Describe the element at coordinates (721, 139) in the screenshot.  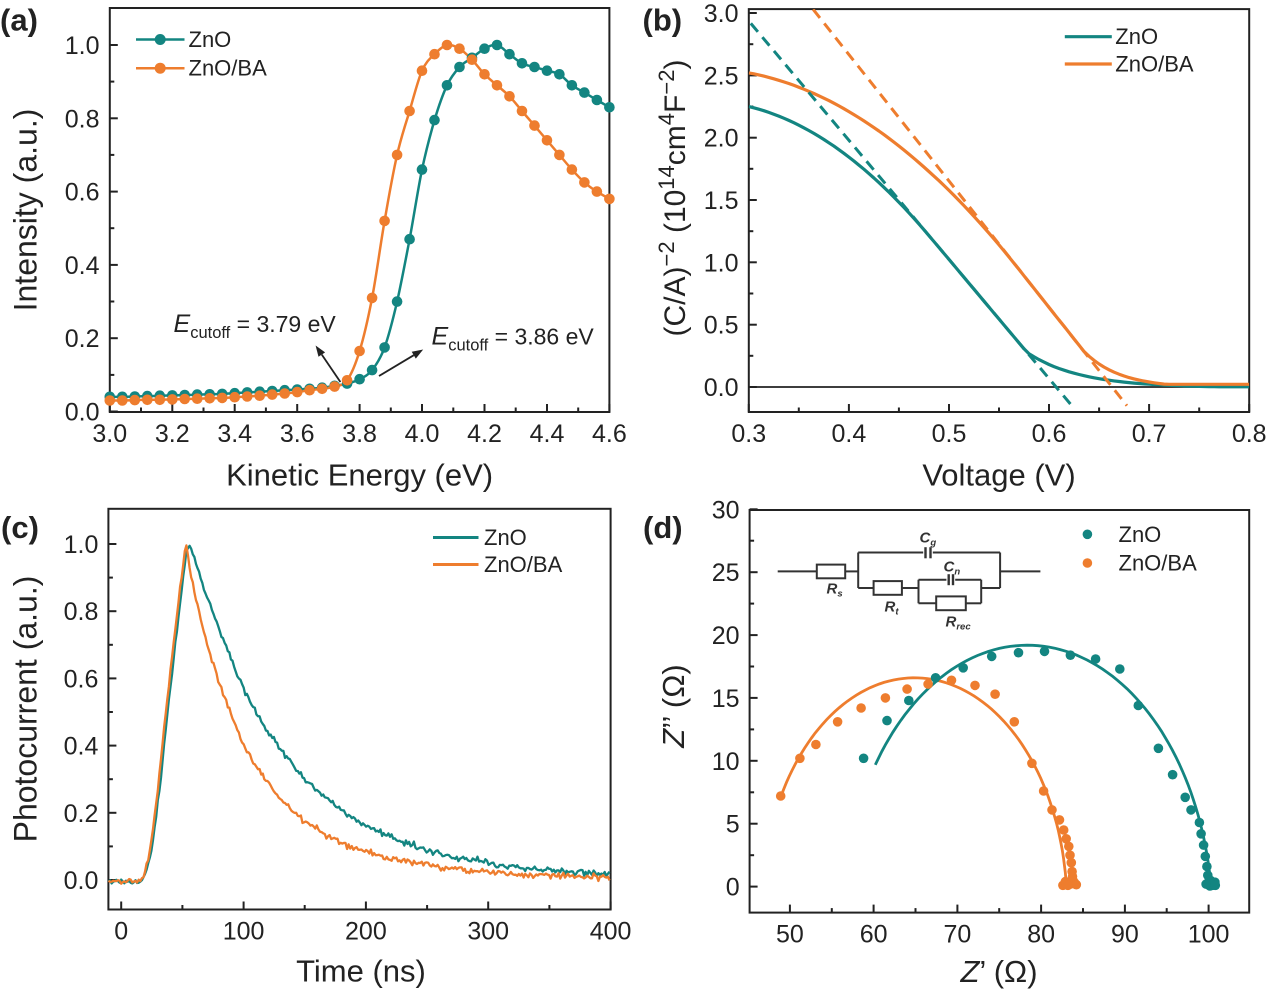
I see `svg-text: 2.0` at that location.